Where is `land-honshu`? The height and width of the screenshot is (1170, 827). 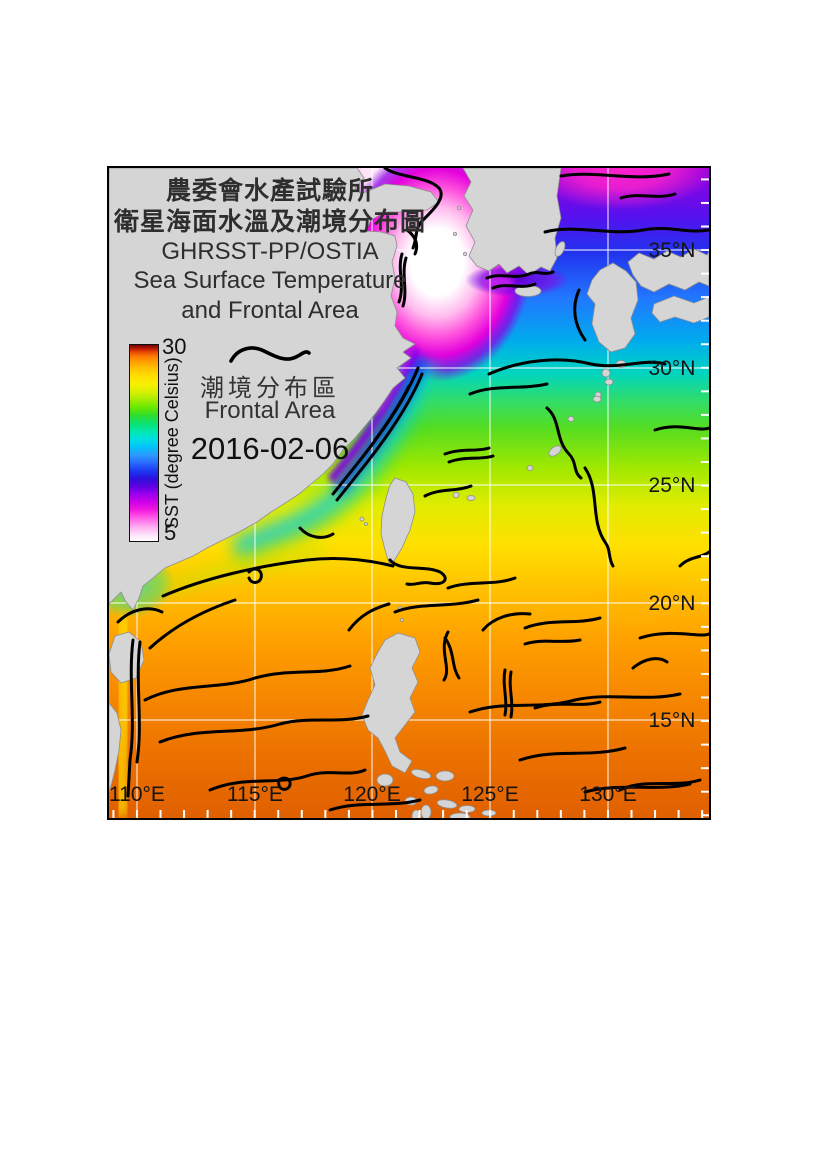 land-honshu is located at coordinates (668, 270).